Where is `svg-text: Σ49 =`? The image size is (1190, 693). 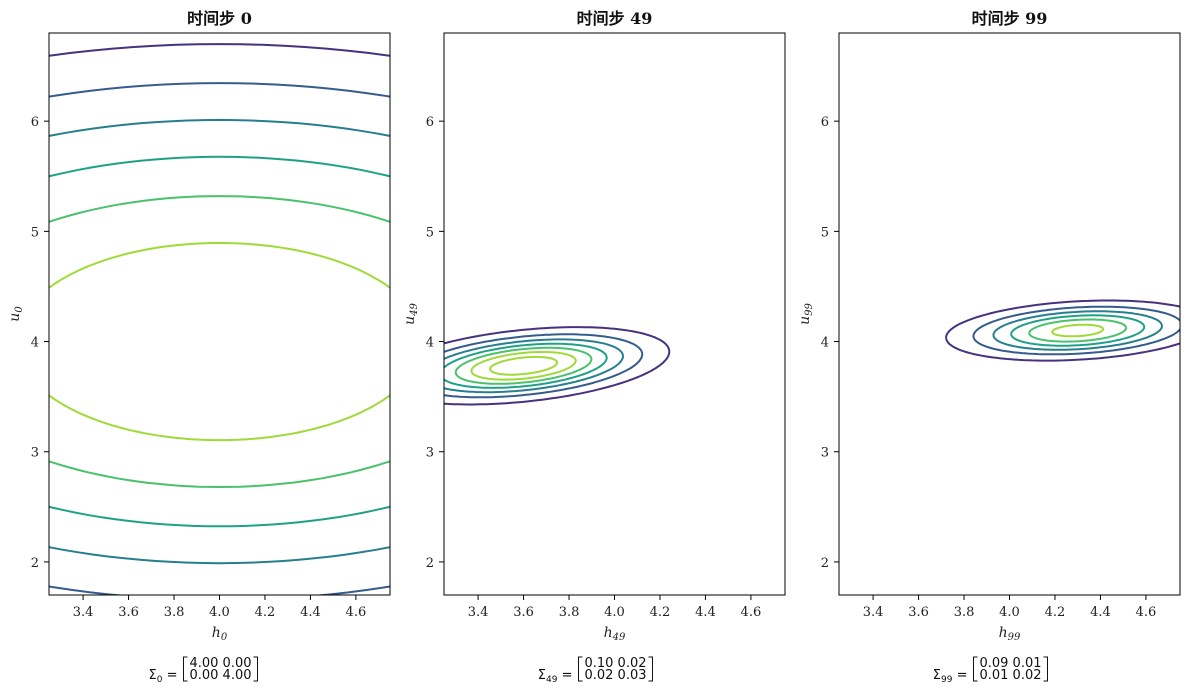
svg-text: Σ49 = is located at coordinates (555, 676).